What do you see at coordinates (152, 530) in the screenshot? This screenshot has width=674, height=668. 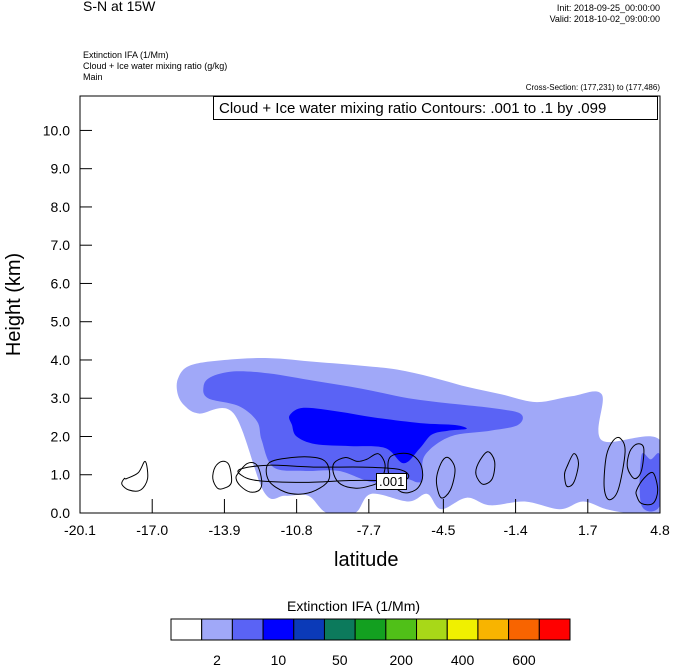 I see `x-tick-label: -17.0` at bounding box center [152, 530].